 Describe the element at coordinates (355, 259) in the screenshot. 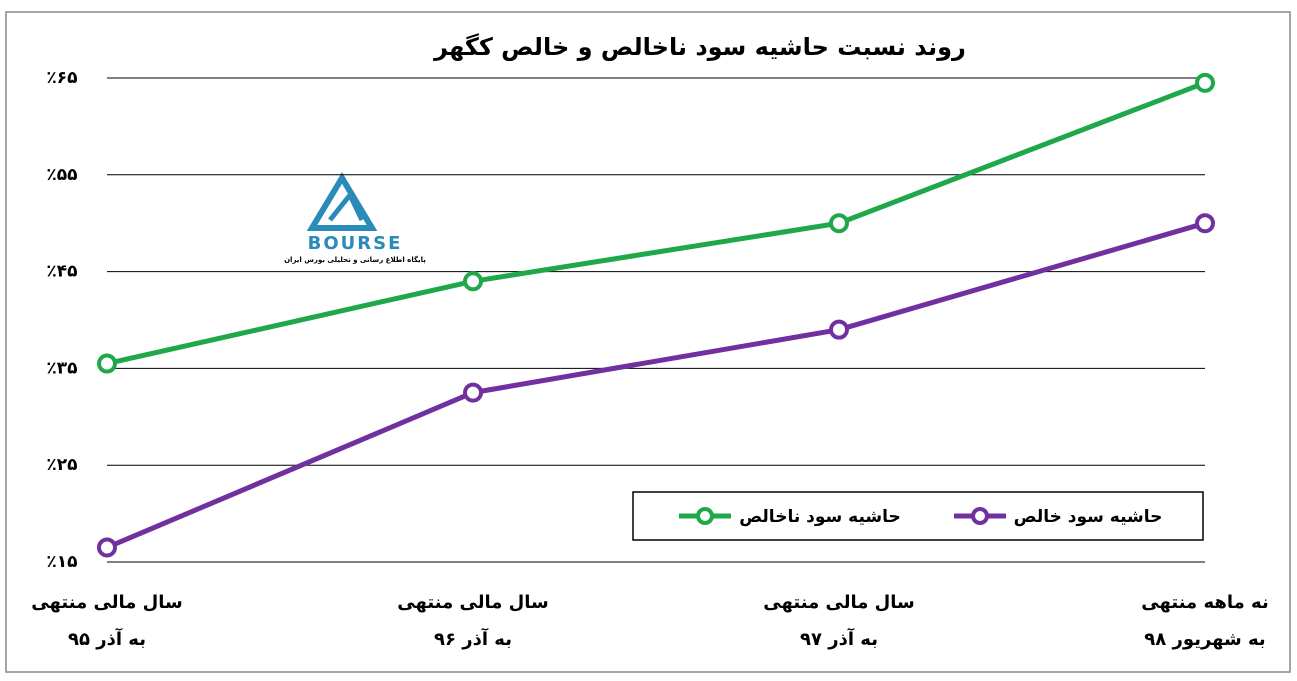

I see `logo-tagline: پایگاه اطلاع رسانی و تحلیلی بورس ایران` at that location.